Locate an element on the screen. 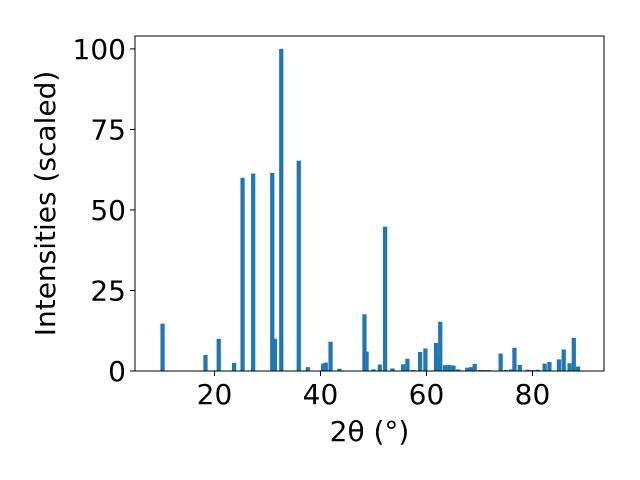 The image size is (640, 480). x-axis-ticks: 20 40 60 80 is located at coordinates (374, 391).